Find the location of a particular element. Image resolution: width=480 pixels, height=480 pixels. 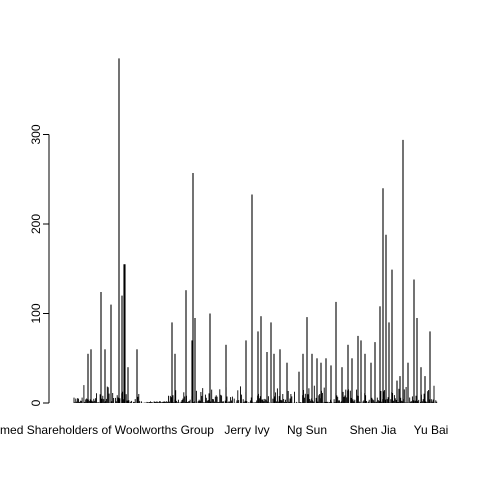

y-tick-label: 100 is located at coordinates (36, 313).